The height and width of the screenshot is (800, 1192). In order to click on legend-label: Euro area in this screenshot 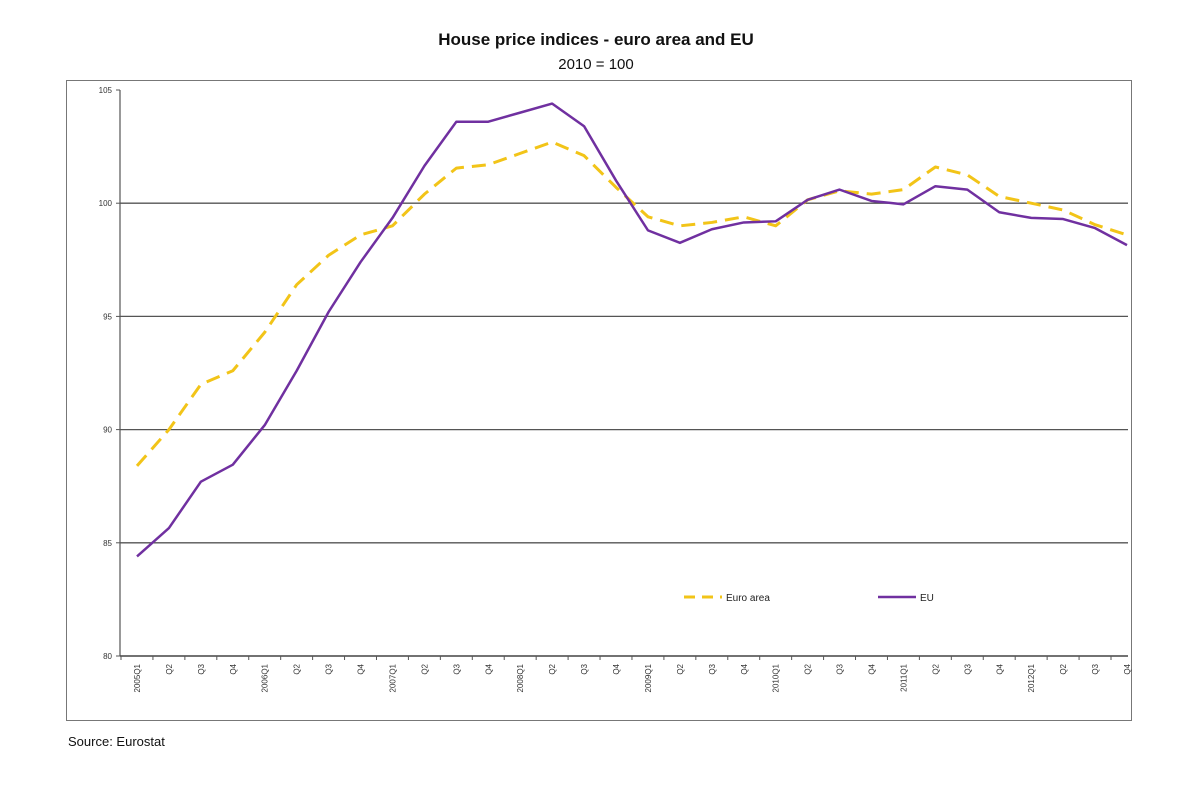, I will do `click(748, 598)`.